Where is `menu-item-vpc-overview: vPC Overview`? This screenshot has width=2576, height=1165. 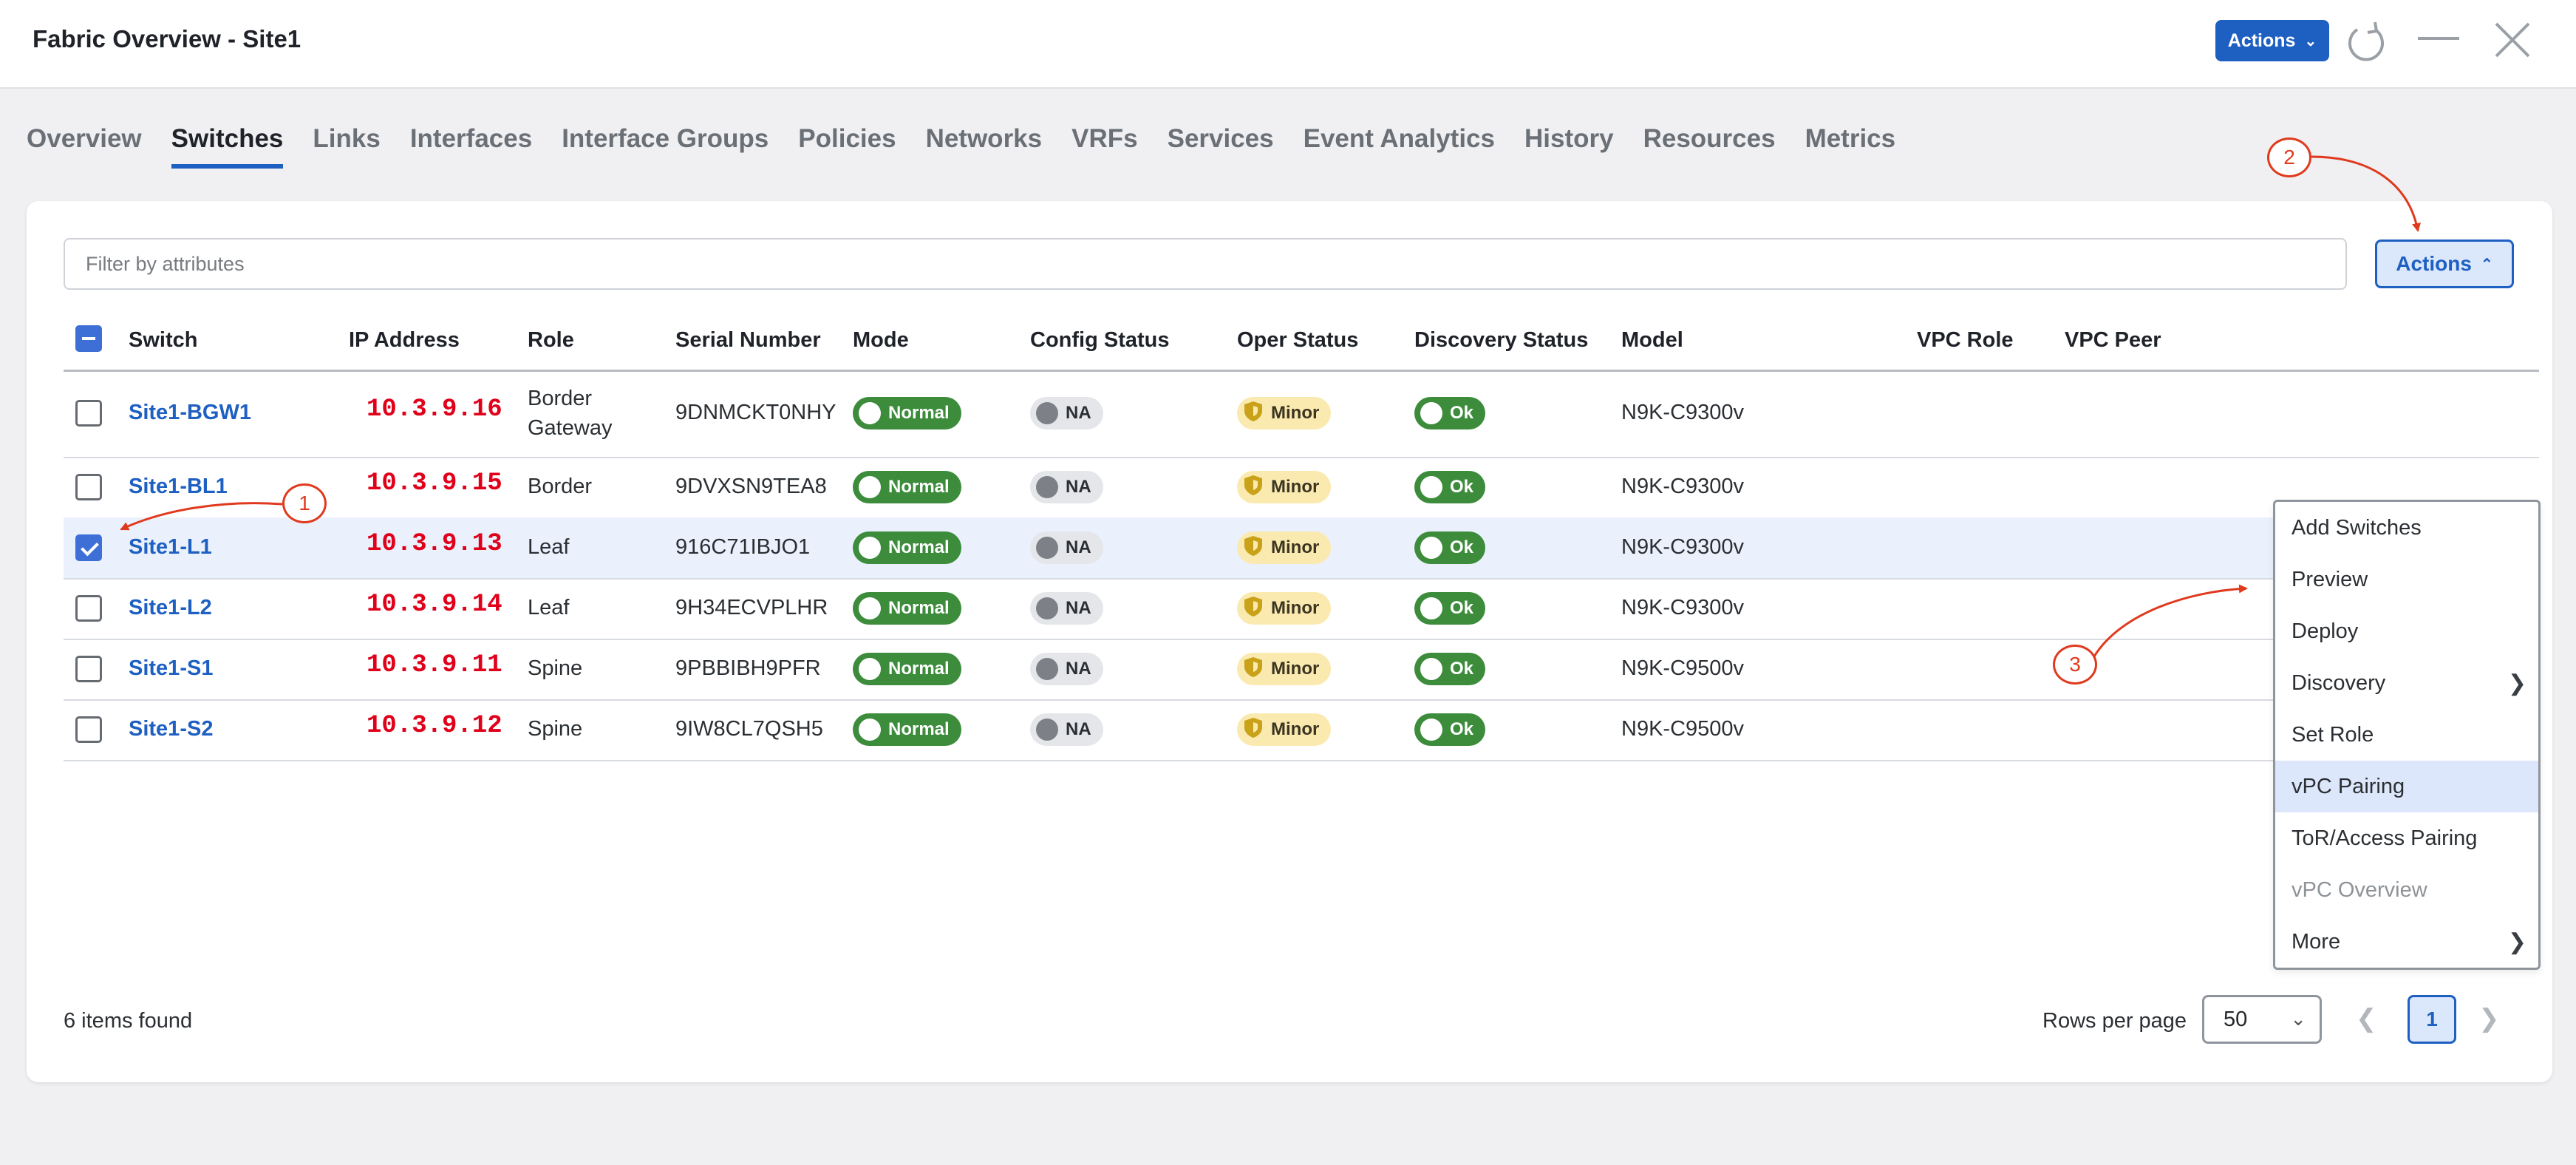
menu-item-vpc-overview: vPC Overview is located at coordinates (2406, 890).